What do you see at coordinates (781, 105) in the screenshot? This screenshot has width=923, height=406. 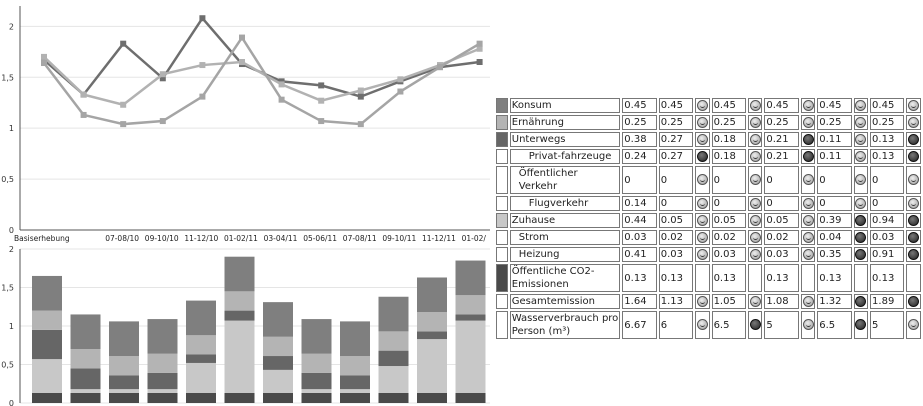 I see `value-cell: 0.45` at bounding box center [781, 105].